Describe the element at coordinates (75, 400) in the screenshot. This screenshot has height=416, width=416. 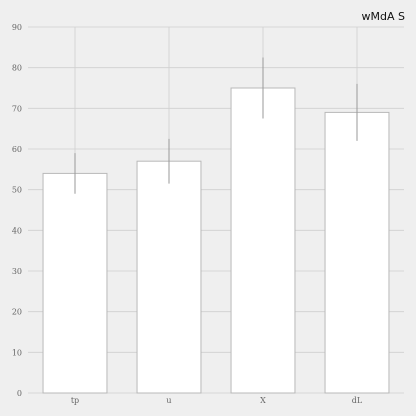
I see `x-tick-label: tp` at that location.